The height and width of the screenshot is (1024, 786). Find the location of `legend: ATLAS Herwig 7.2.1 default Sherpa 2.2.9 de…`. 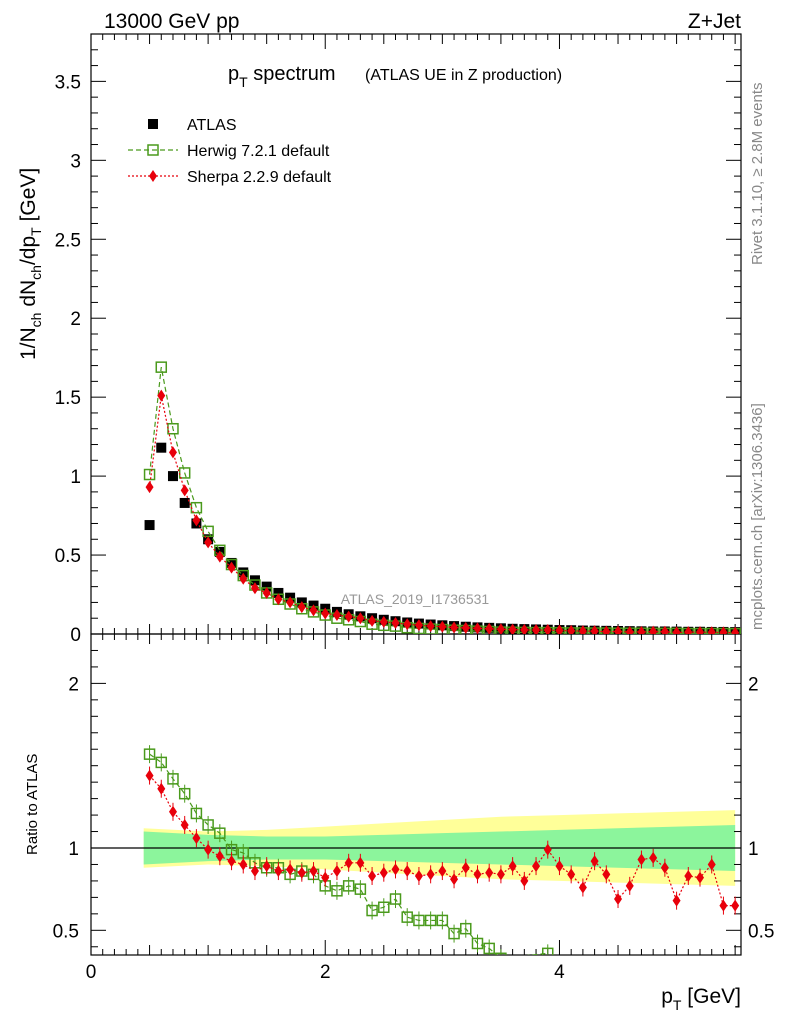

legend: ATLAS Herwig 7.2.1 default Sherpa 2.2.9 de… is located at coordinates (230, 151).